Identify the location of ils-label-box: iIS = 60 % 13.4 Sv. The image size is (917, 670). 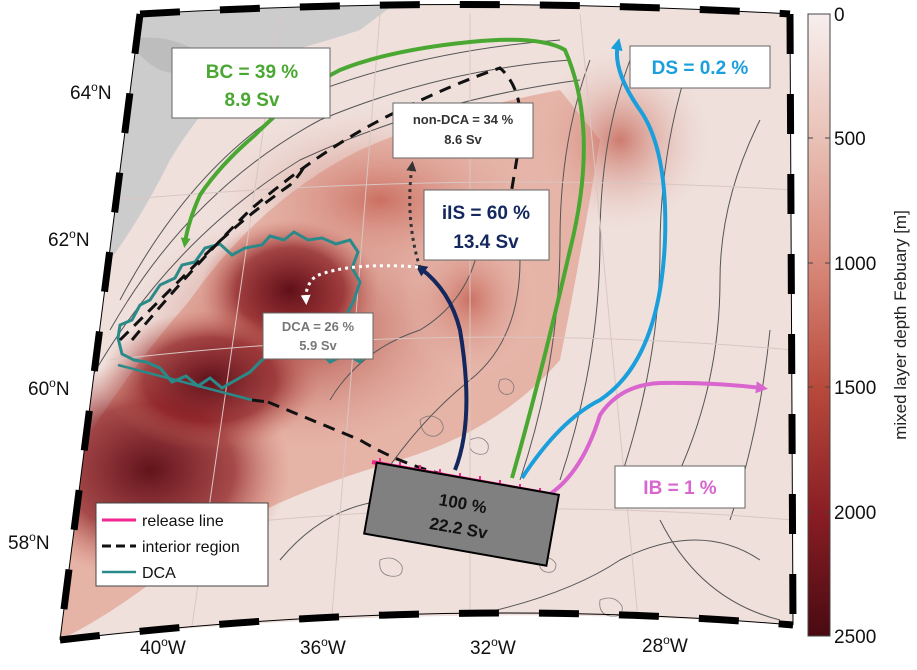
(486, 225).